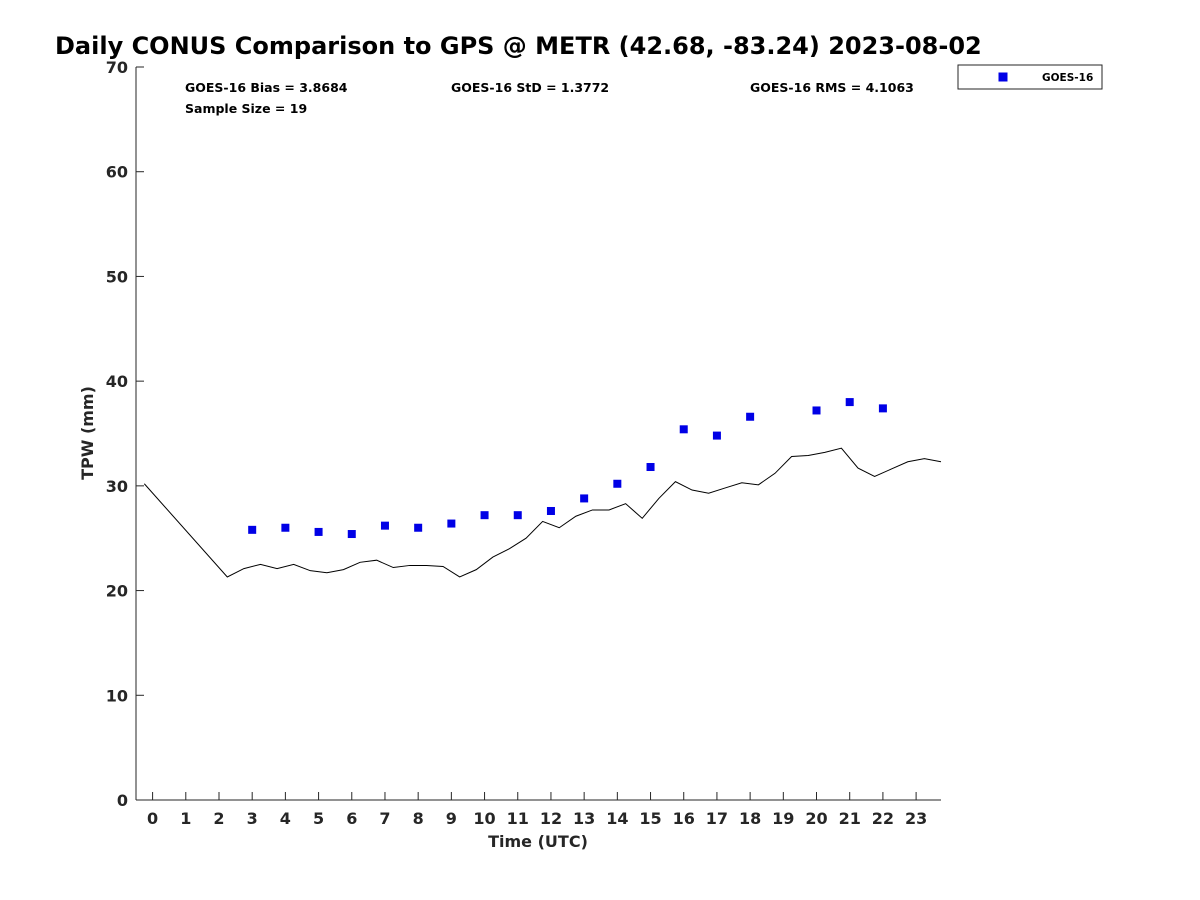 The height and width of the screenshot is (900, 1200). Describe the element at coordinates (538, 841) in the screenshot. I see `x-axis-label: Time (UTC)` at that location.